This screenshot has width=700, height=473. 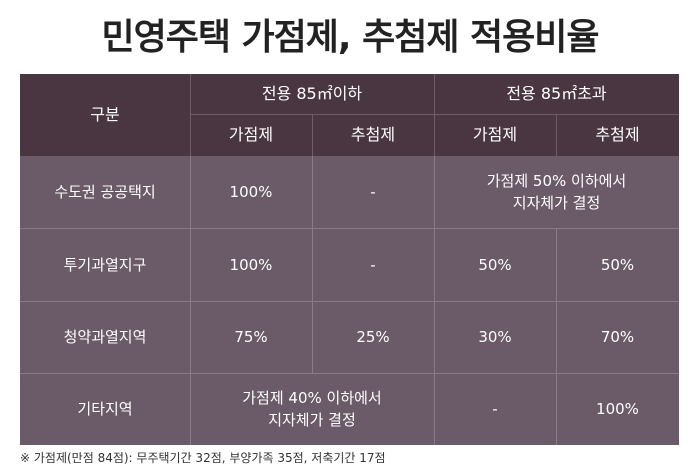 I want to click on header-group-under-85: 전용 85㎡이하, so click(x=312, y=93).